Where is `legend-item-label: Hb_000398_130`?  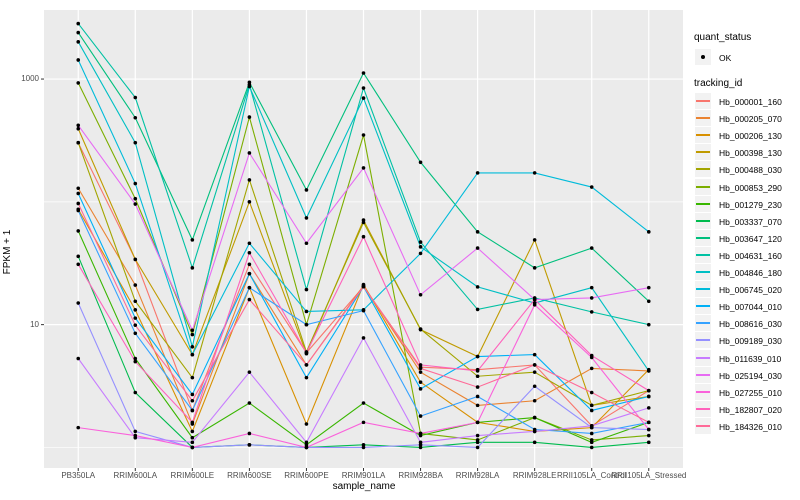
legend-item-label: Hb_000398_130 is located at coordinates (750, 153).